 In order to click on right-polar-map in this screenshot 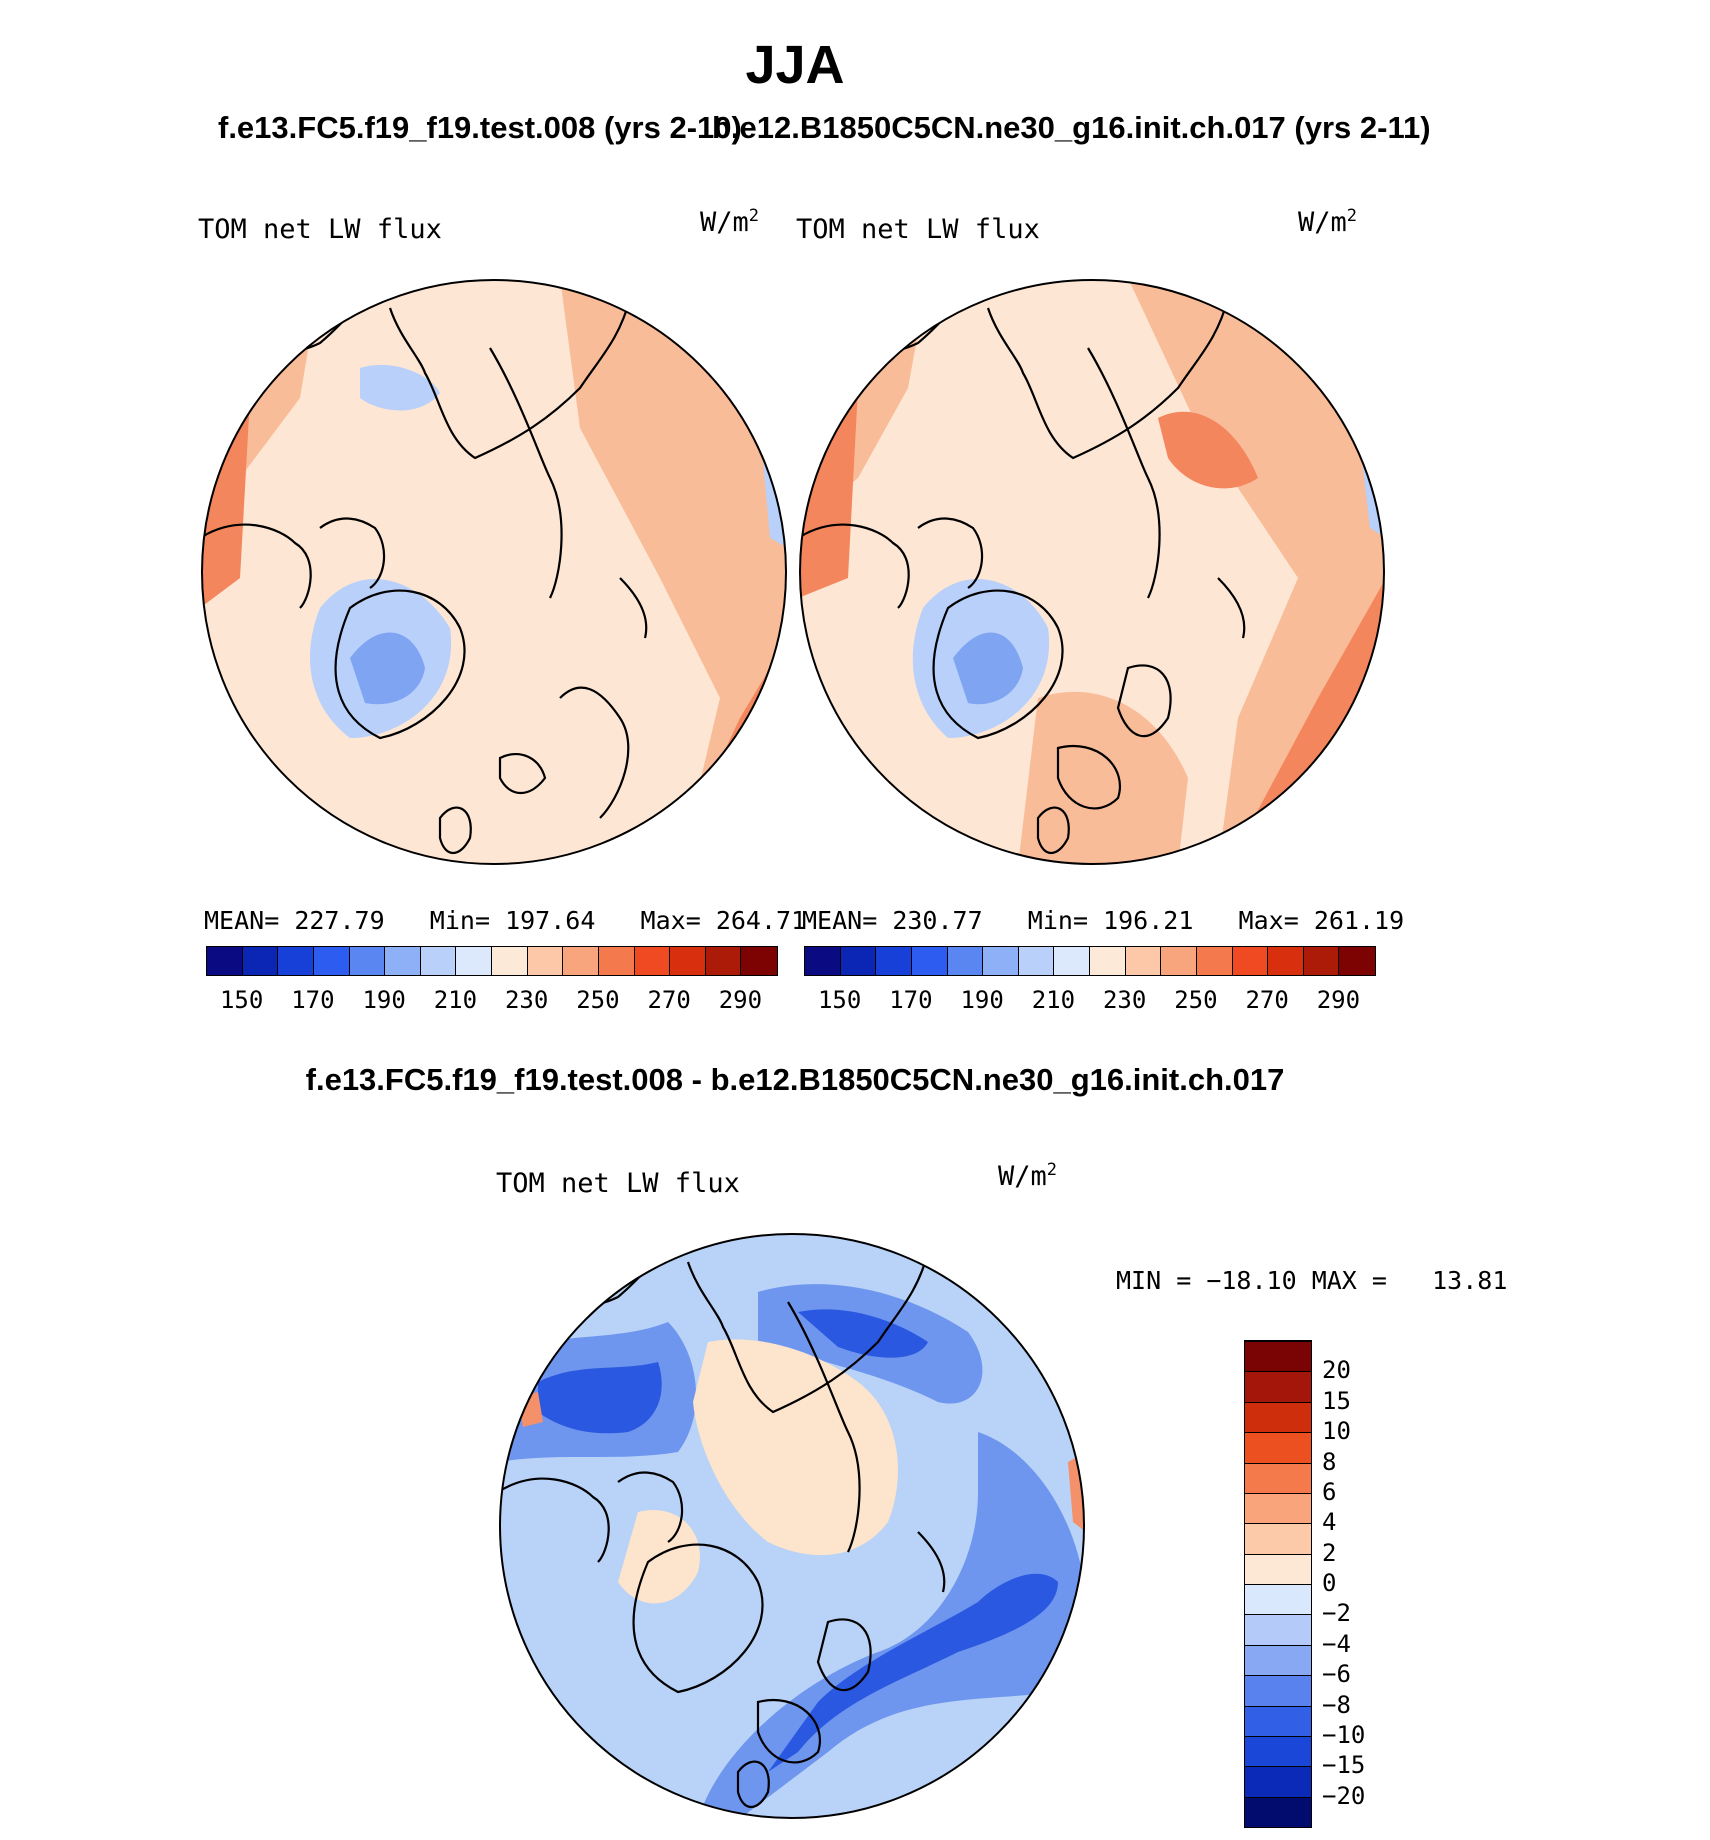, I will do `click(1092, 572)`.